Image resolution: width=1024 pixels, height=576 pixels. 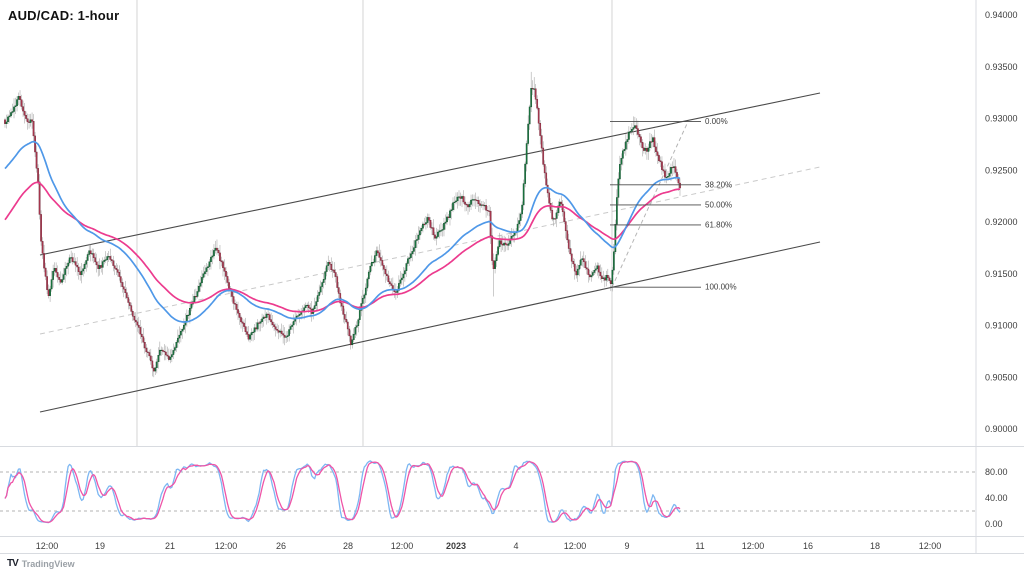 I want to click on fib-label: 0.00%, so click(x=716, y=121).